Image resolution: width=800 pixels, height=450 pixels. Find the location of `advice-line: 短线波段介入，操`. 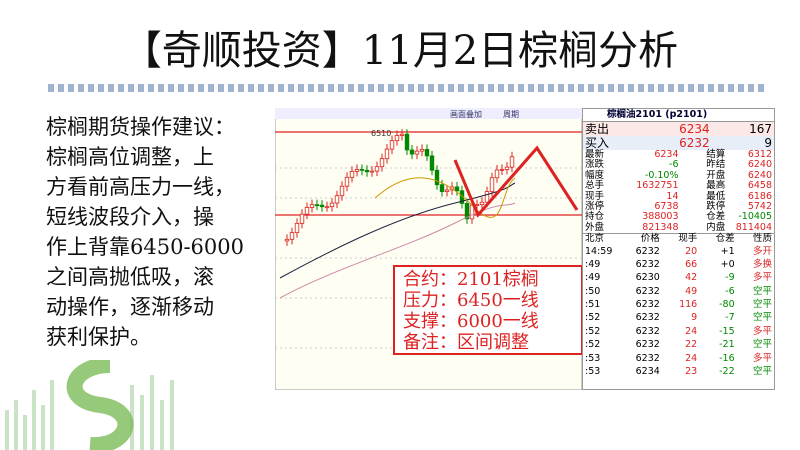

advice-line: 短线波段介入，操 is located at coordinates (130, 217).